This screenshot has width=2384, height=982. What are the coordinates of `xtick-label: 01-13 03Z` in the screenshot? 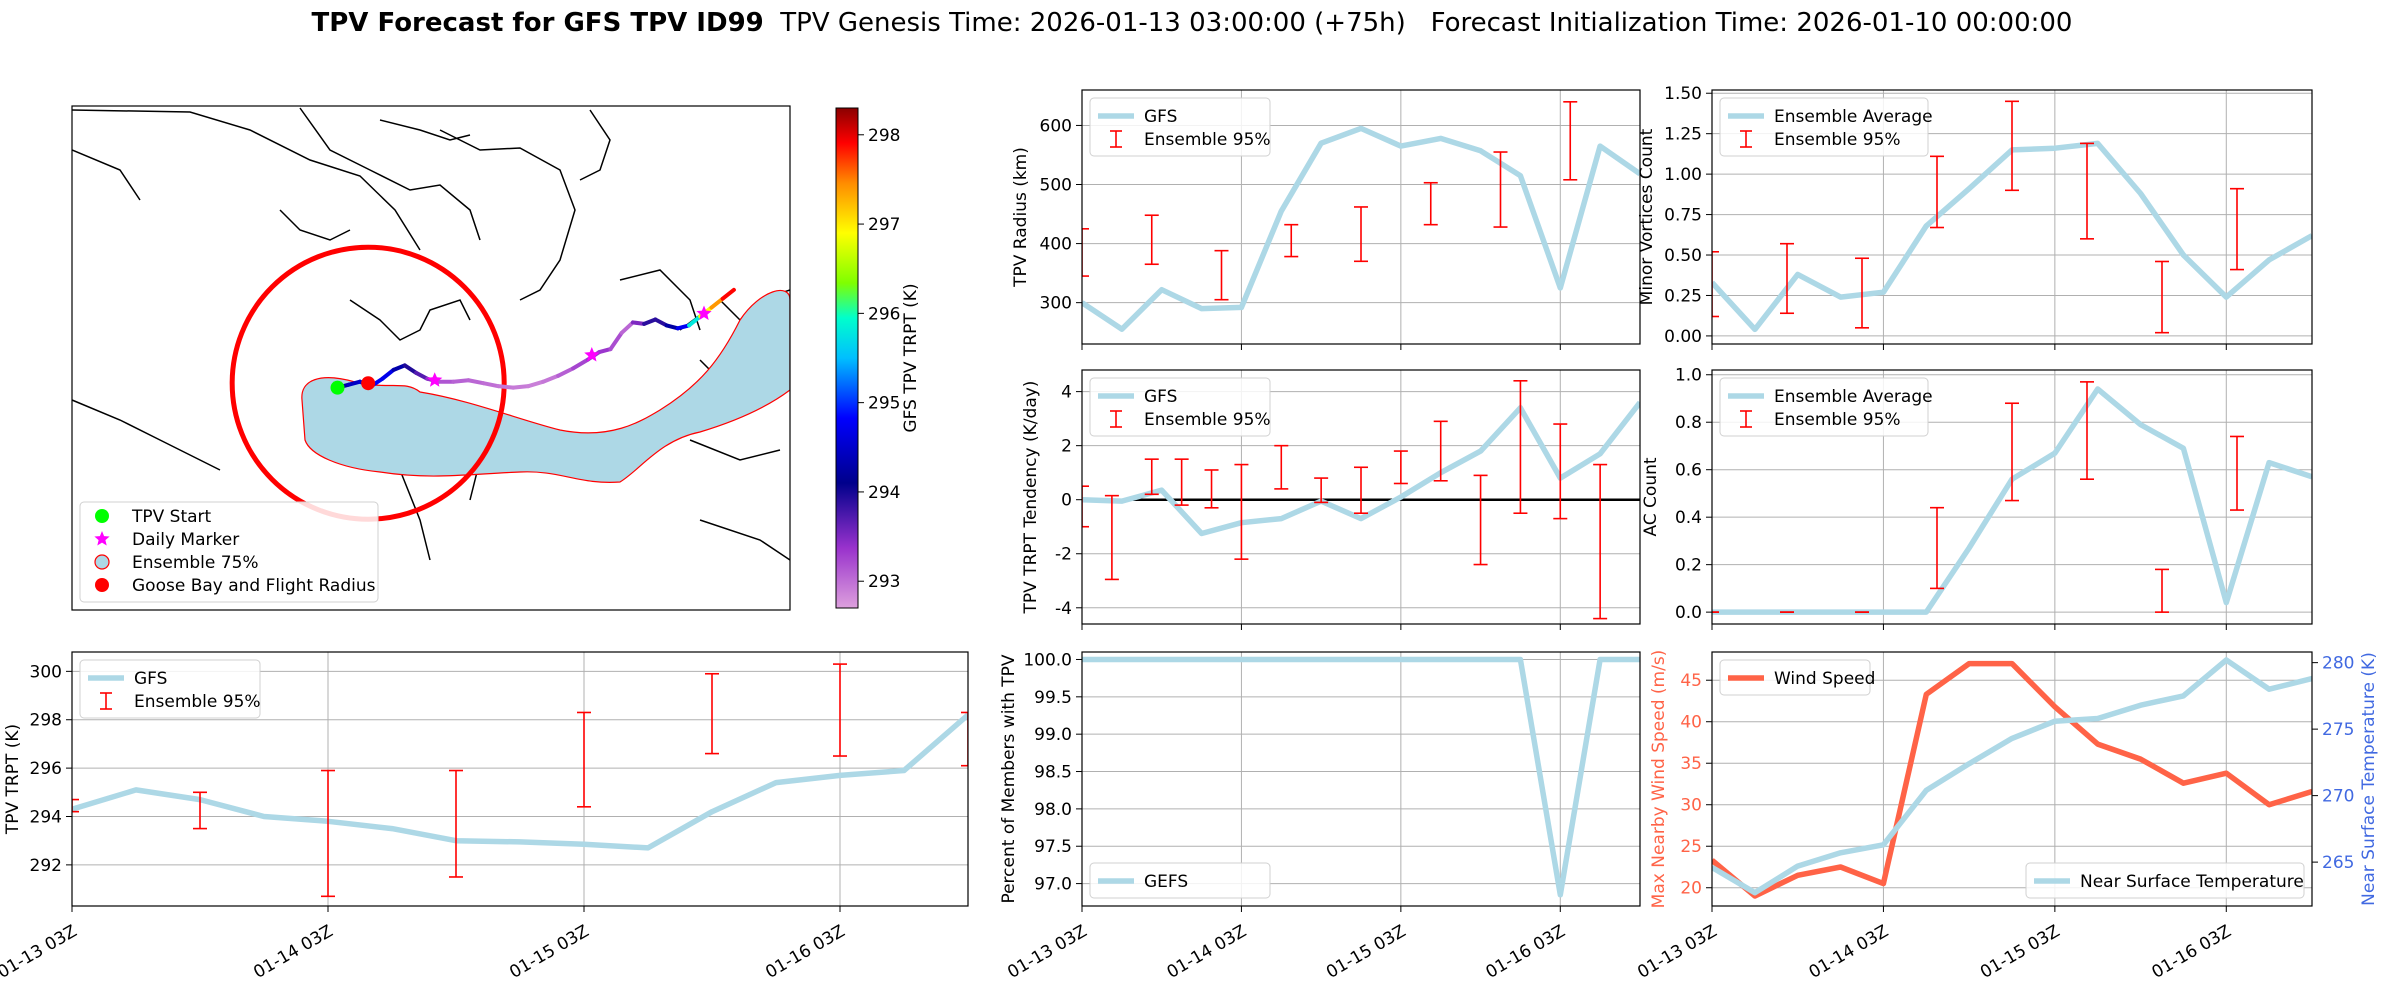 It's located at (40, 951).